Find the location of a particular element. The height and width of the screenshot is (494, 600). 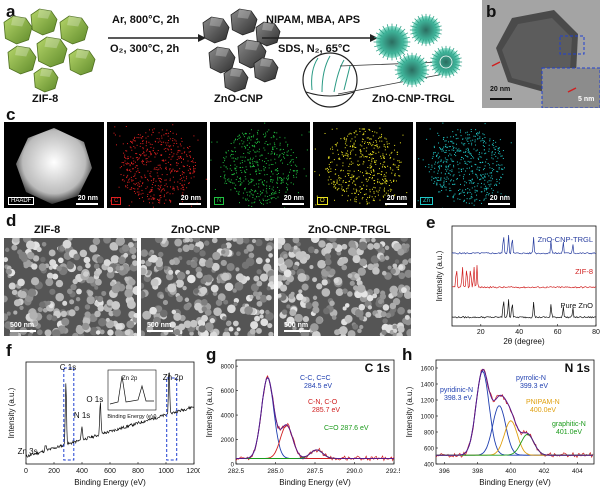

x-axis-label: Binding Energy (eV) is located at coordinates (315, 482).